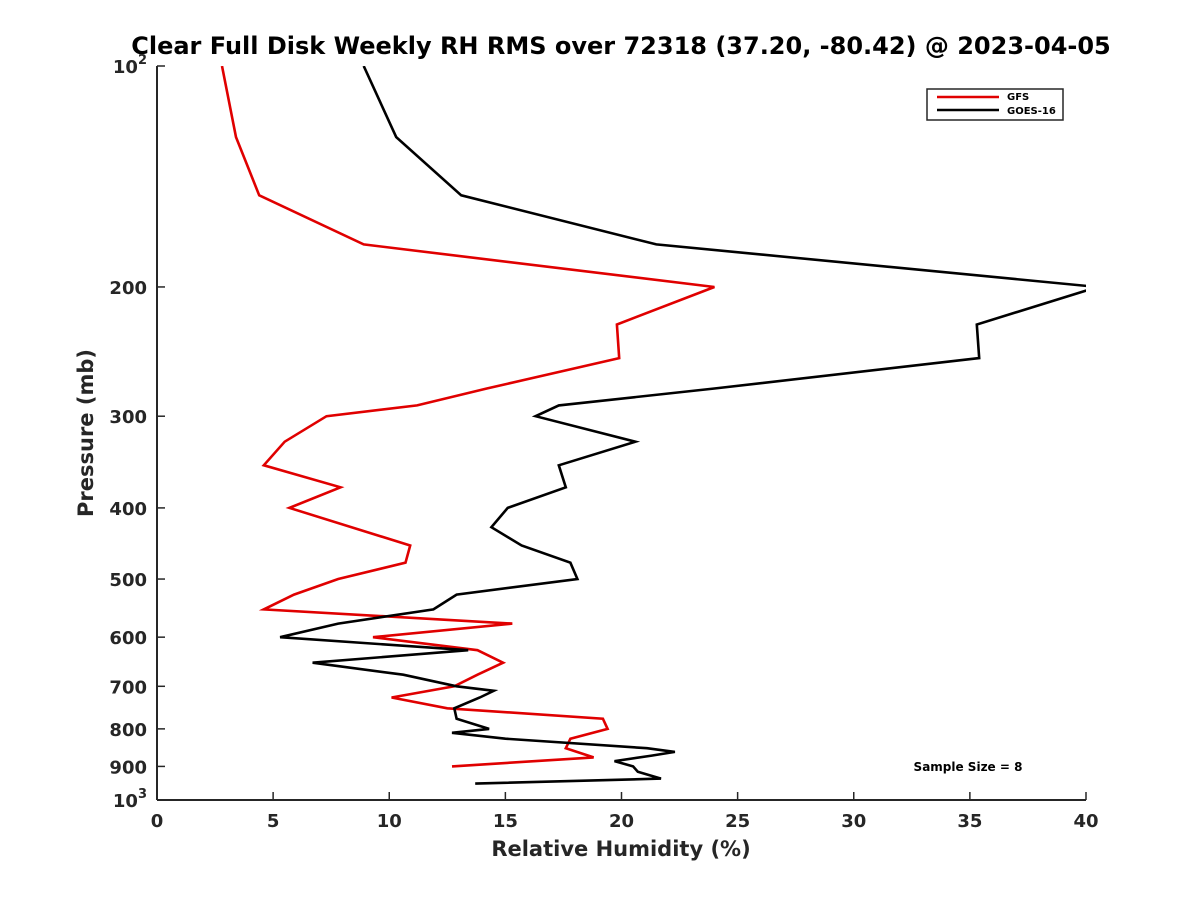 The image size is (1200, 900). I want to click on x-tick-label: 30, so click(853, 821).